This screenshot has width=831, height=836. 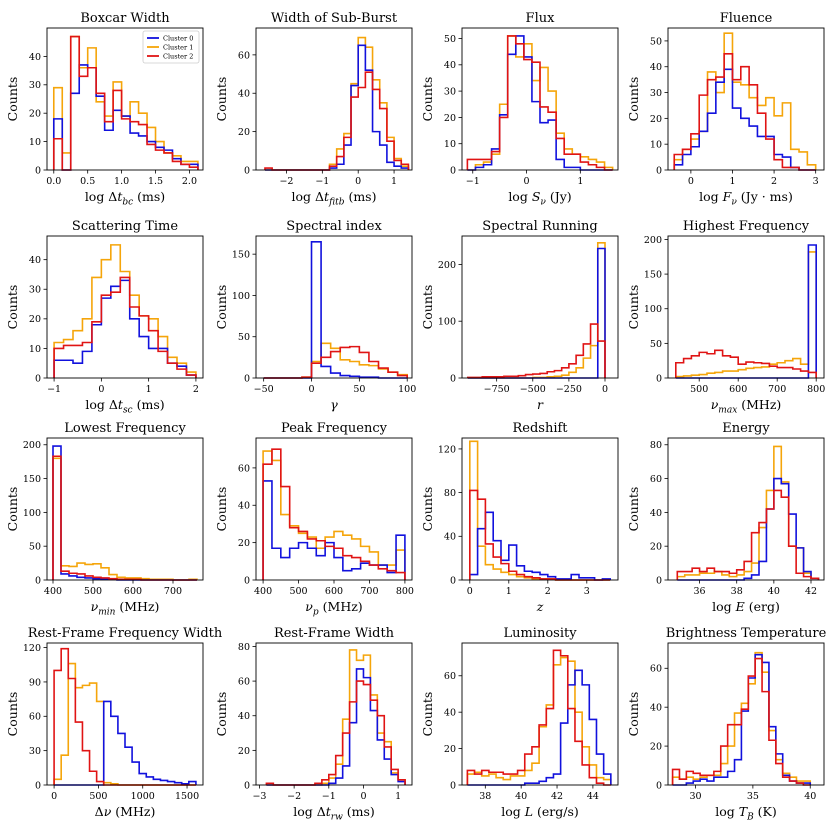 I want to click on x-tick-label: −250, so click(x=569, y=389).